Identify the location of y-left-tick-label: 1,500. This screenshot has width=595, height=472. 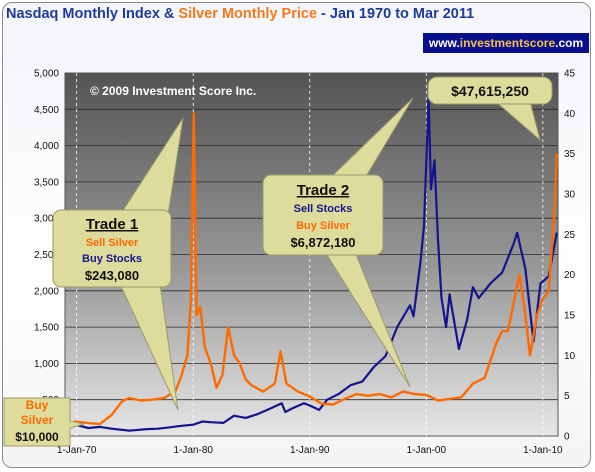
(46, 328).